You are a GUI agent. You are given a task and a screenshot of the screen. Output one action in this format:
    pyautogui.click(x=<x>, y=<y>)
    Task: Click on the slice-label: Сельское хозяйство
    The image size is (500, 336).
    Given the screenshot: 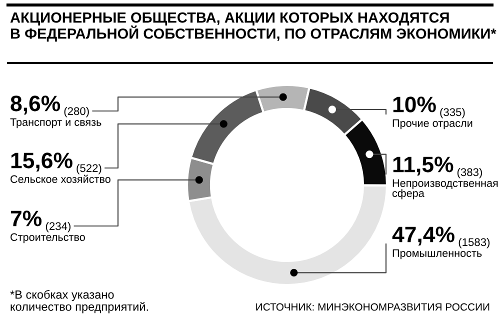 What is the action you would take?
    pyautogui.click(x=60, y=178)
    